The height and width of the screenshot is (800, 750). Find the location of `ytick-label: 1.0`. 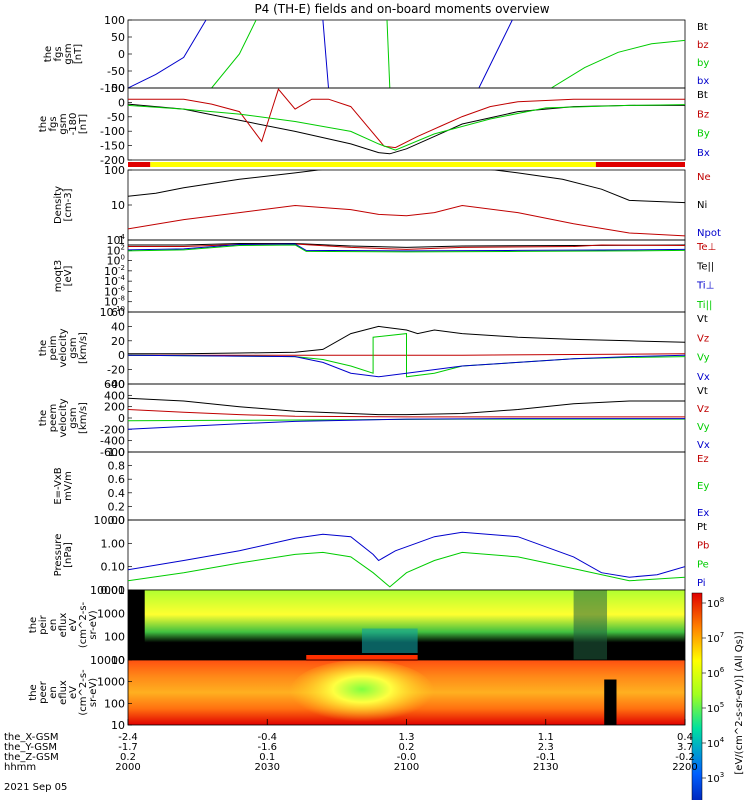

ytick-label: 1.0 is located at coordinates (117, 452).